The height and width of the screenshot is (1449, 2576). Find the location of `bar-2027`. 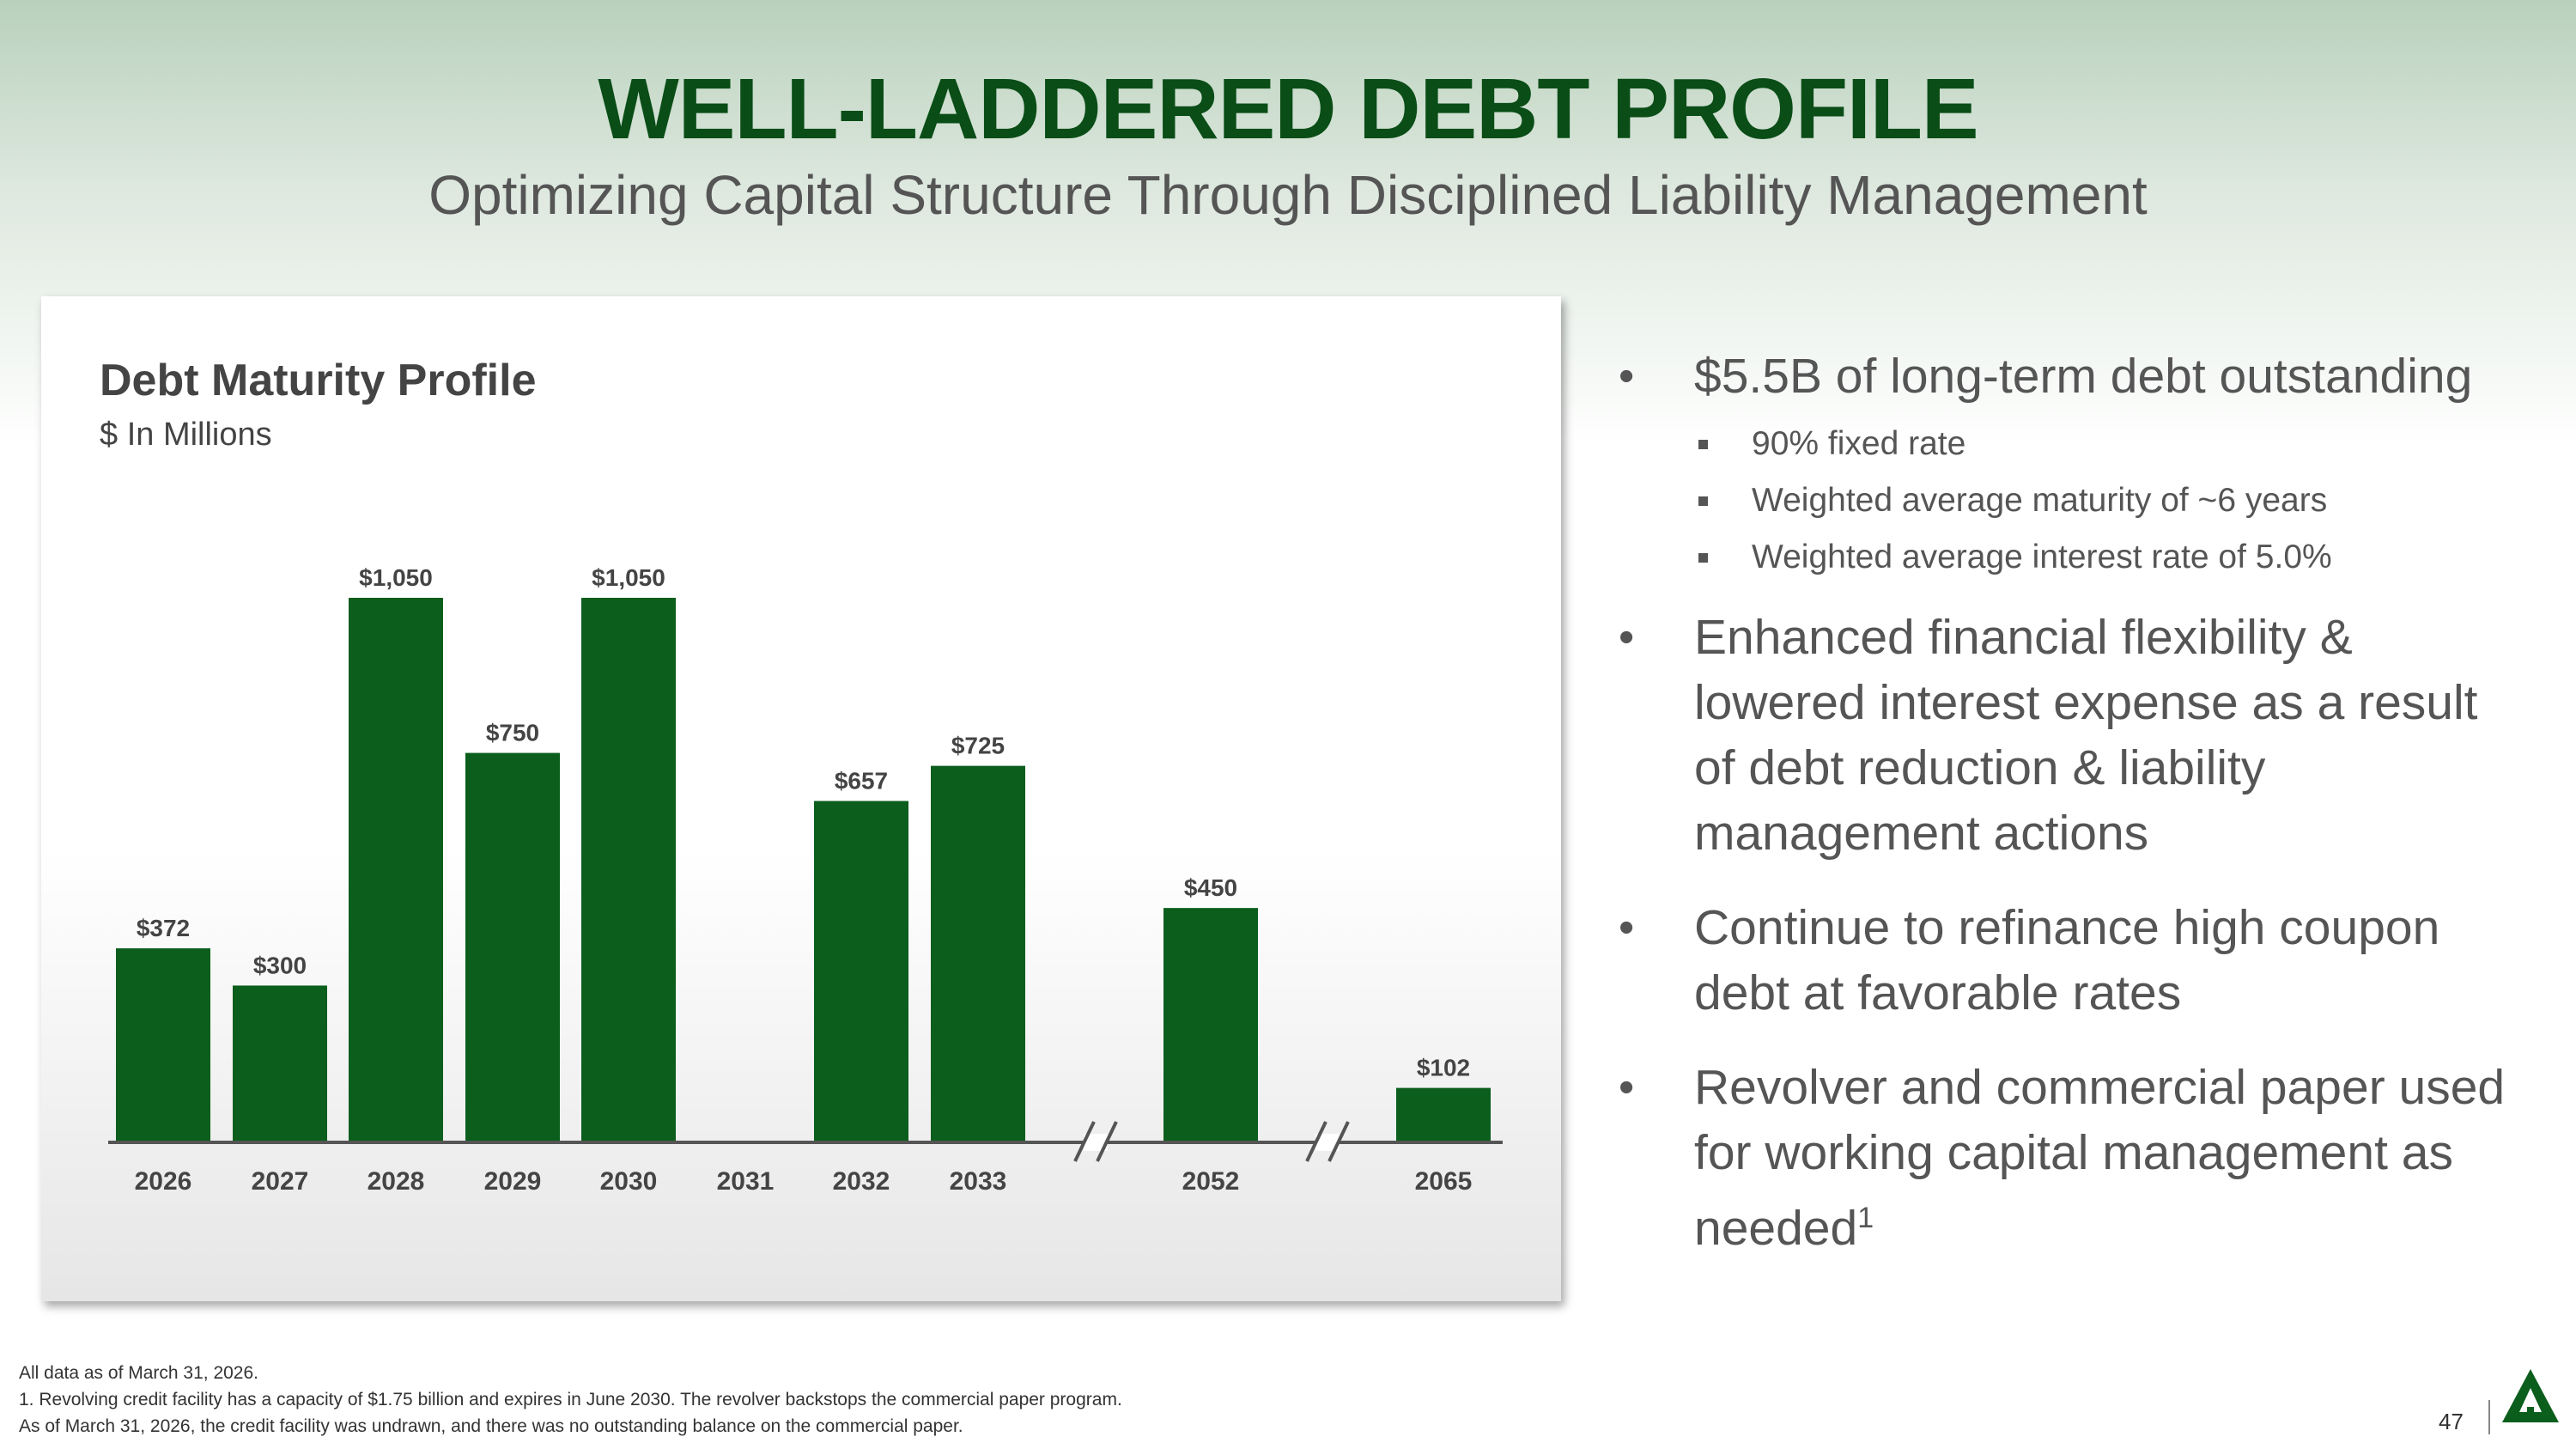

bar-2027 is located at coordinates (280, 1063).